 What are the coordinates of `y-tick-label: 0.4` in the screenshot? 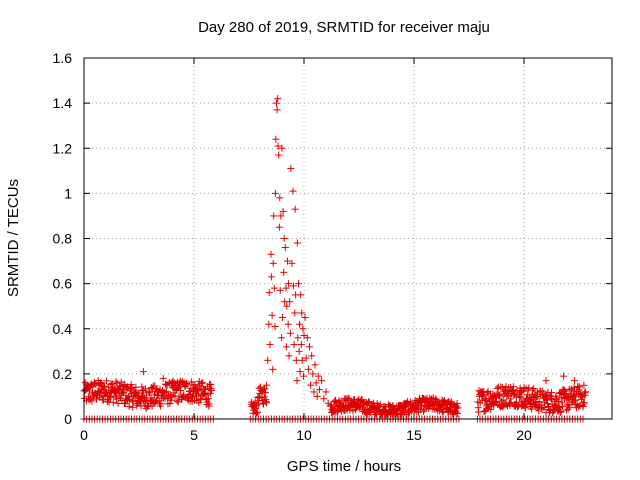 It's located at (63, 329).